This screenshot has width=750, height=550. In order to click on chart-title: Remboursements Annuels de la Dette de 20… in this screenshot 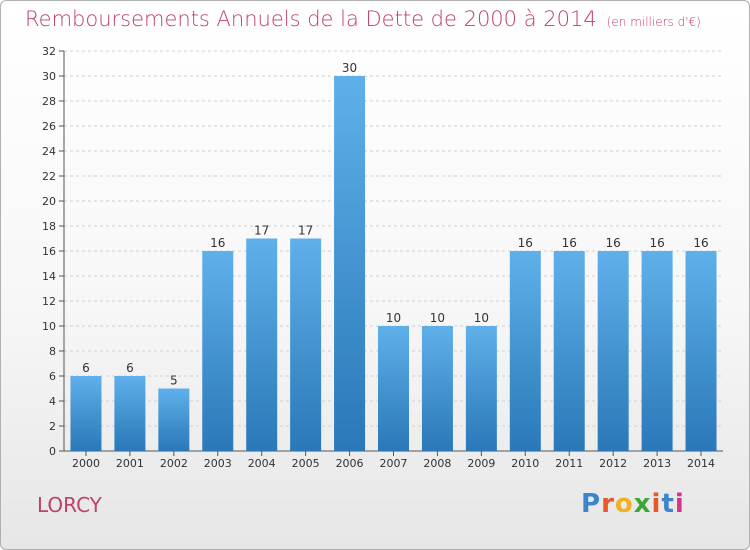, I will do `click(363, 19)`.